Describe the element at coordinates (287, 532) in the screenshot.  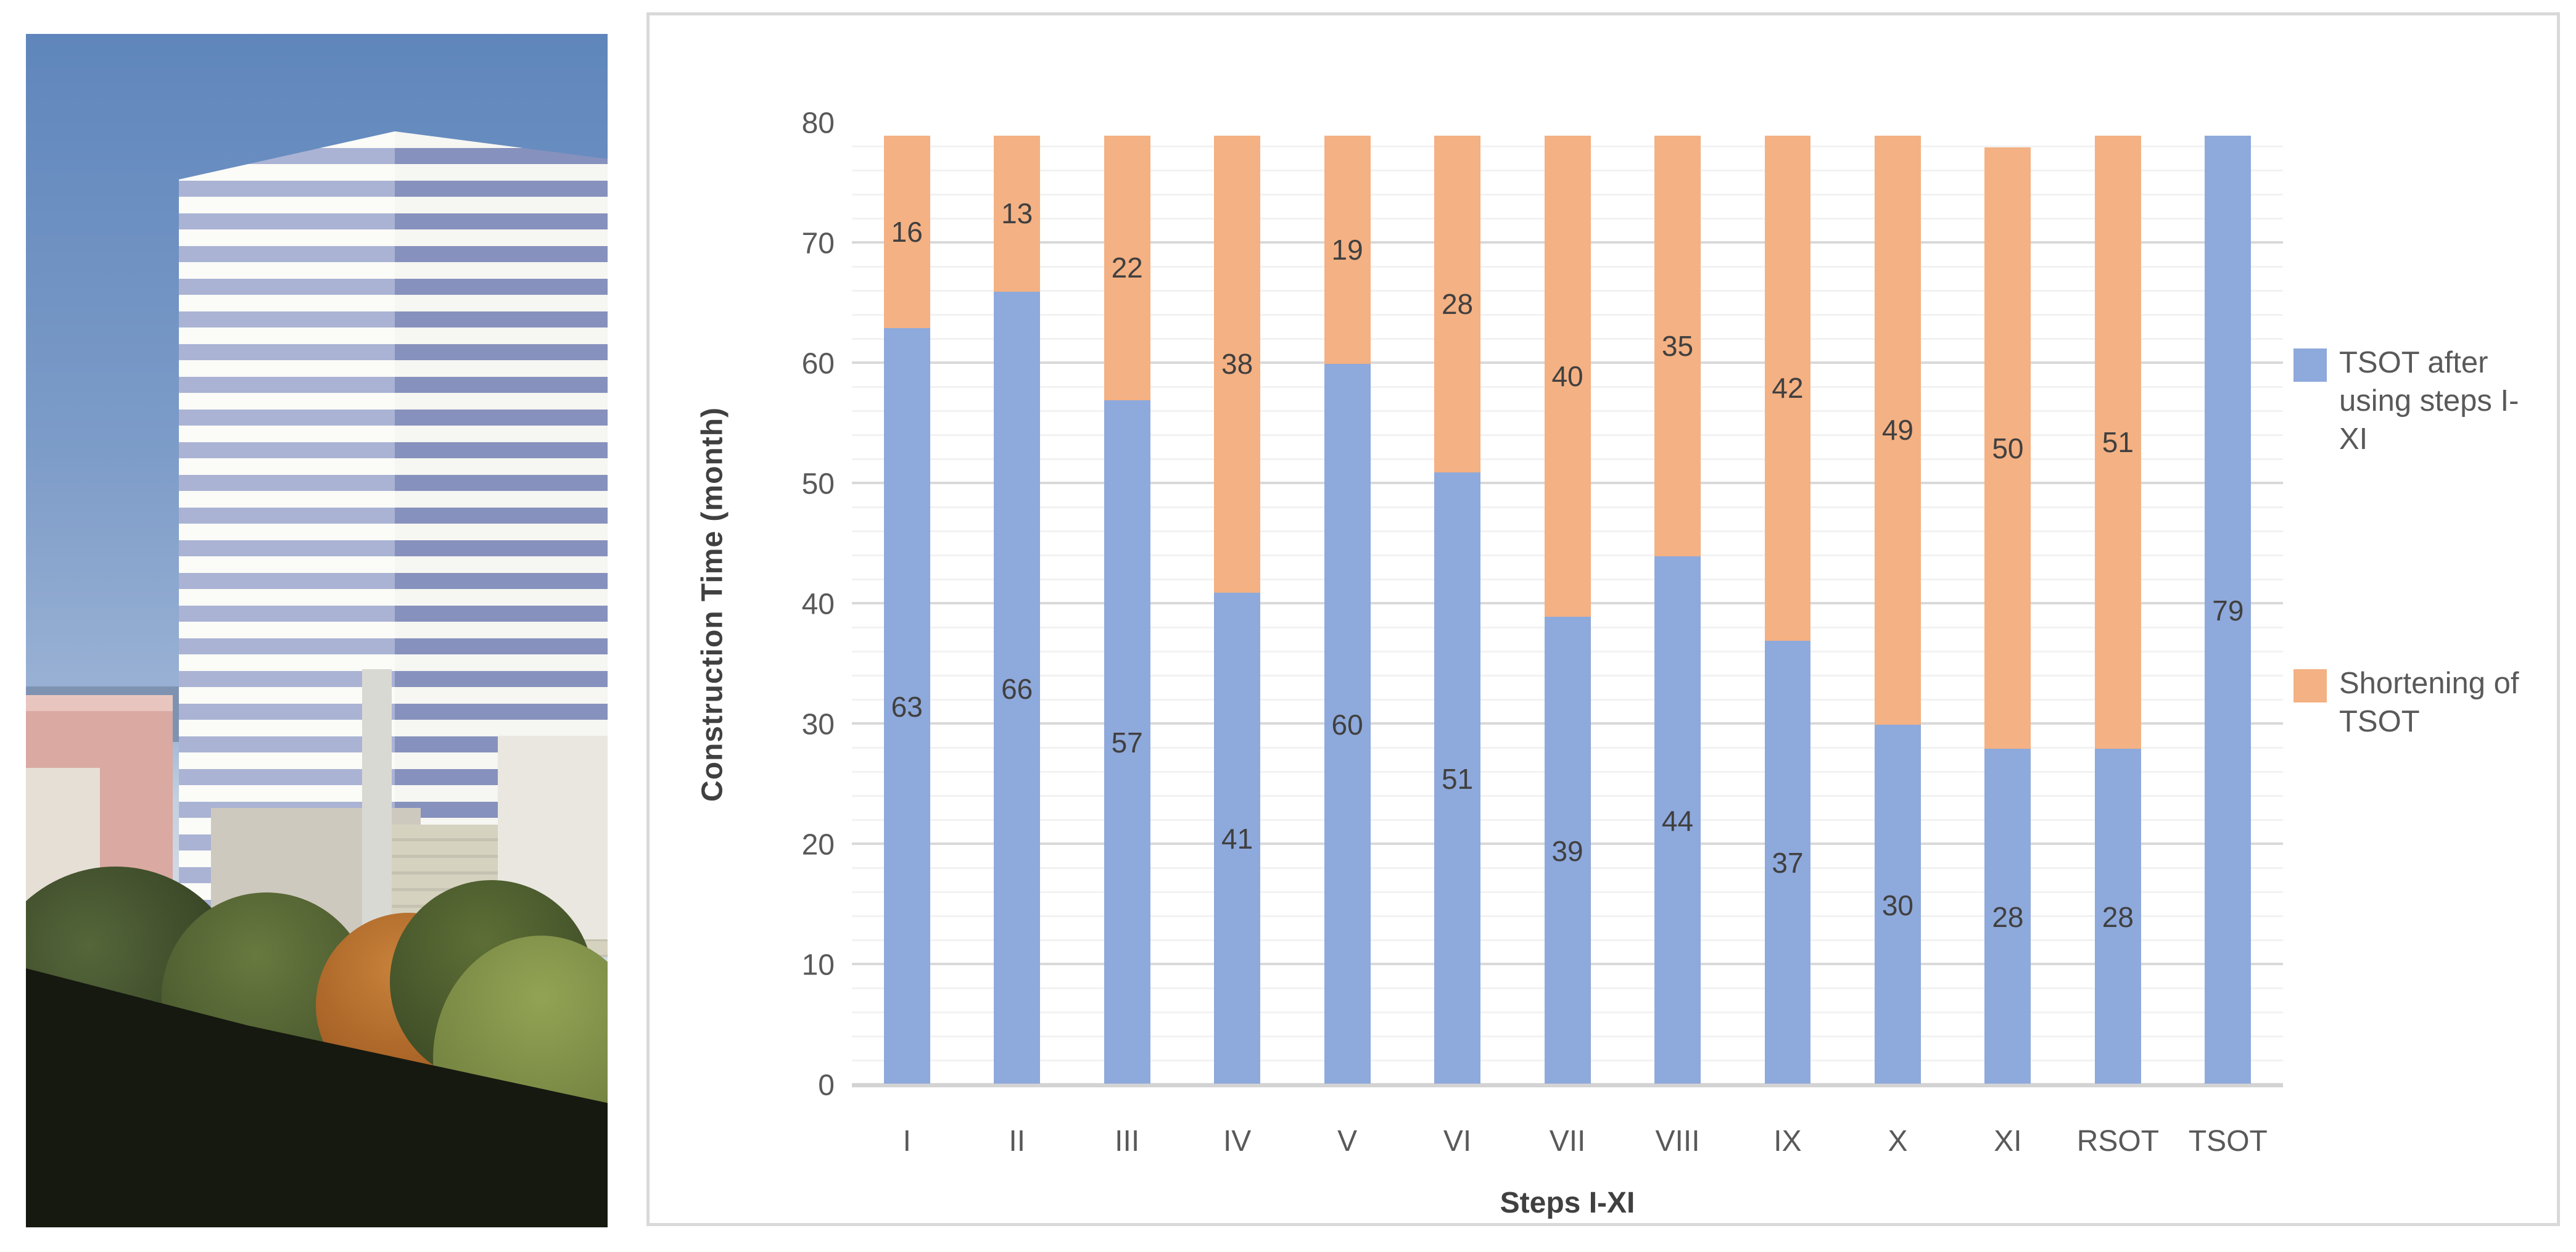
I see `tower-side-face` at that location.